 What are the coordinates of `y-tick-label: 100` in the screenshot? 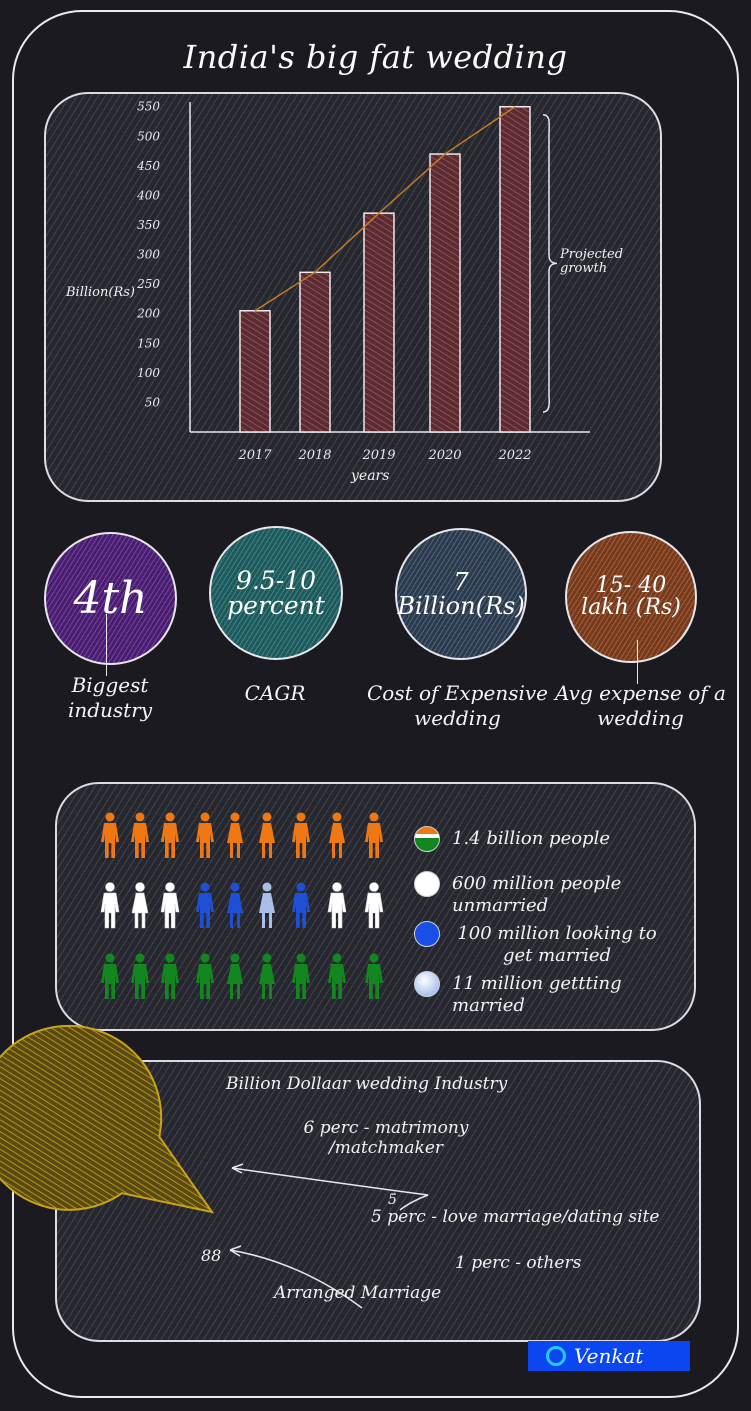 It's located at (148, 373).